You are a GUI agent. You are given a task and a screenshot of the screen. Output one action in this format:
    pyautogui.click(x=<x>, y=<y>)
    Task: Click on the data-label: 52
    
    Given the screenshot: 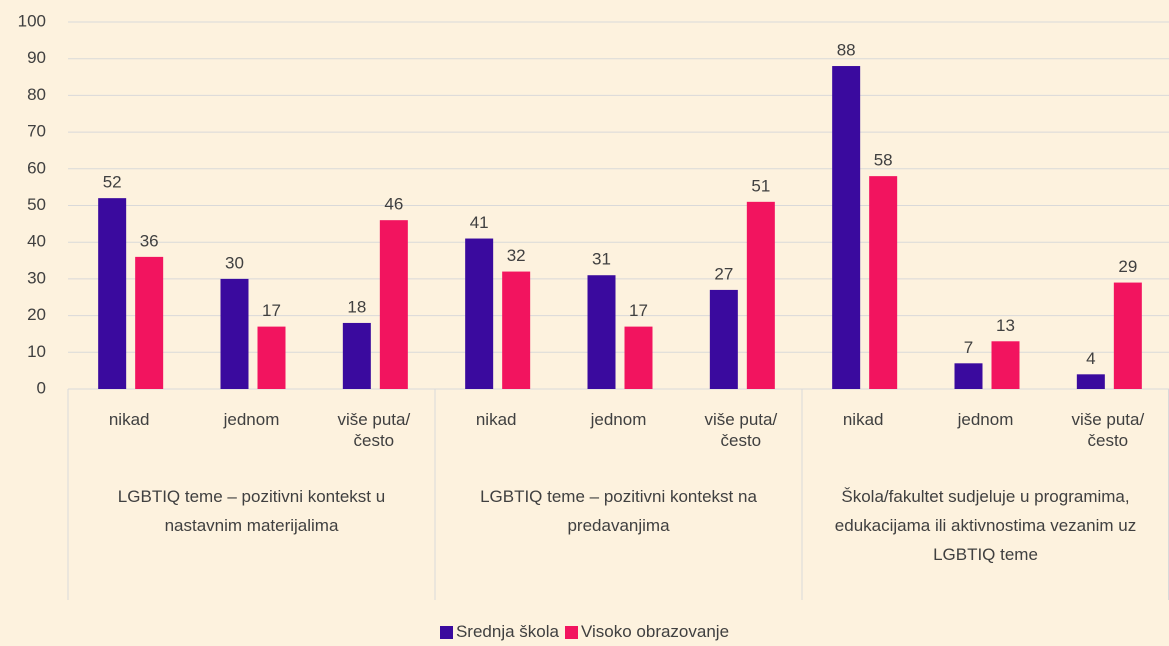 What is the action you would take?
    pyautogui.click(x=112, y=182)
    